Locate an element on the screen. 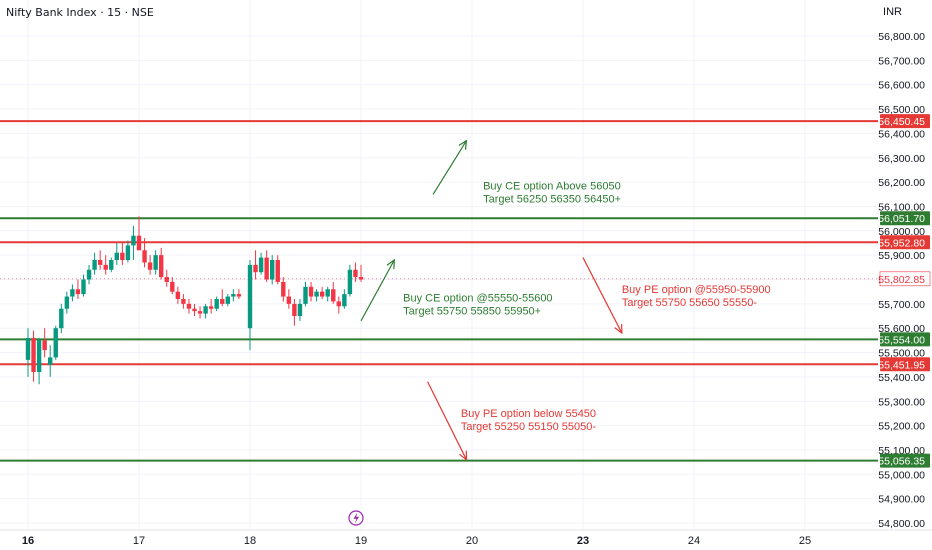 This screenshot has height=550, width=932. price-tick-label: 55,600.00 is located at coordinates (901, 329).